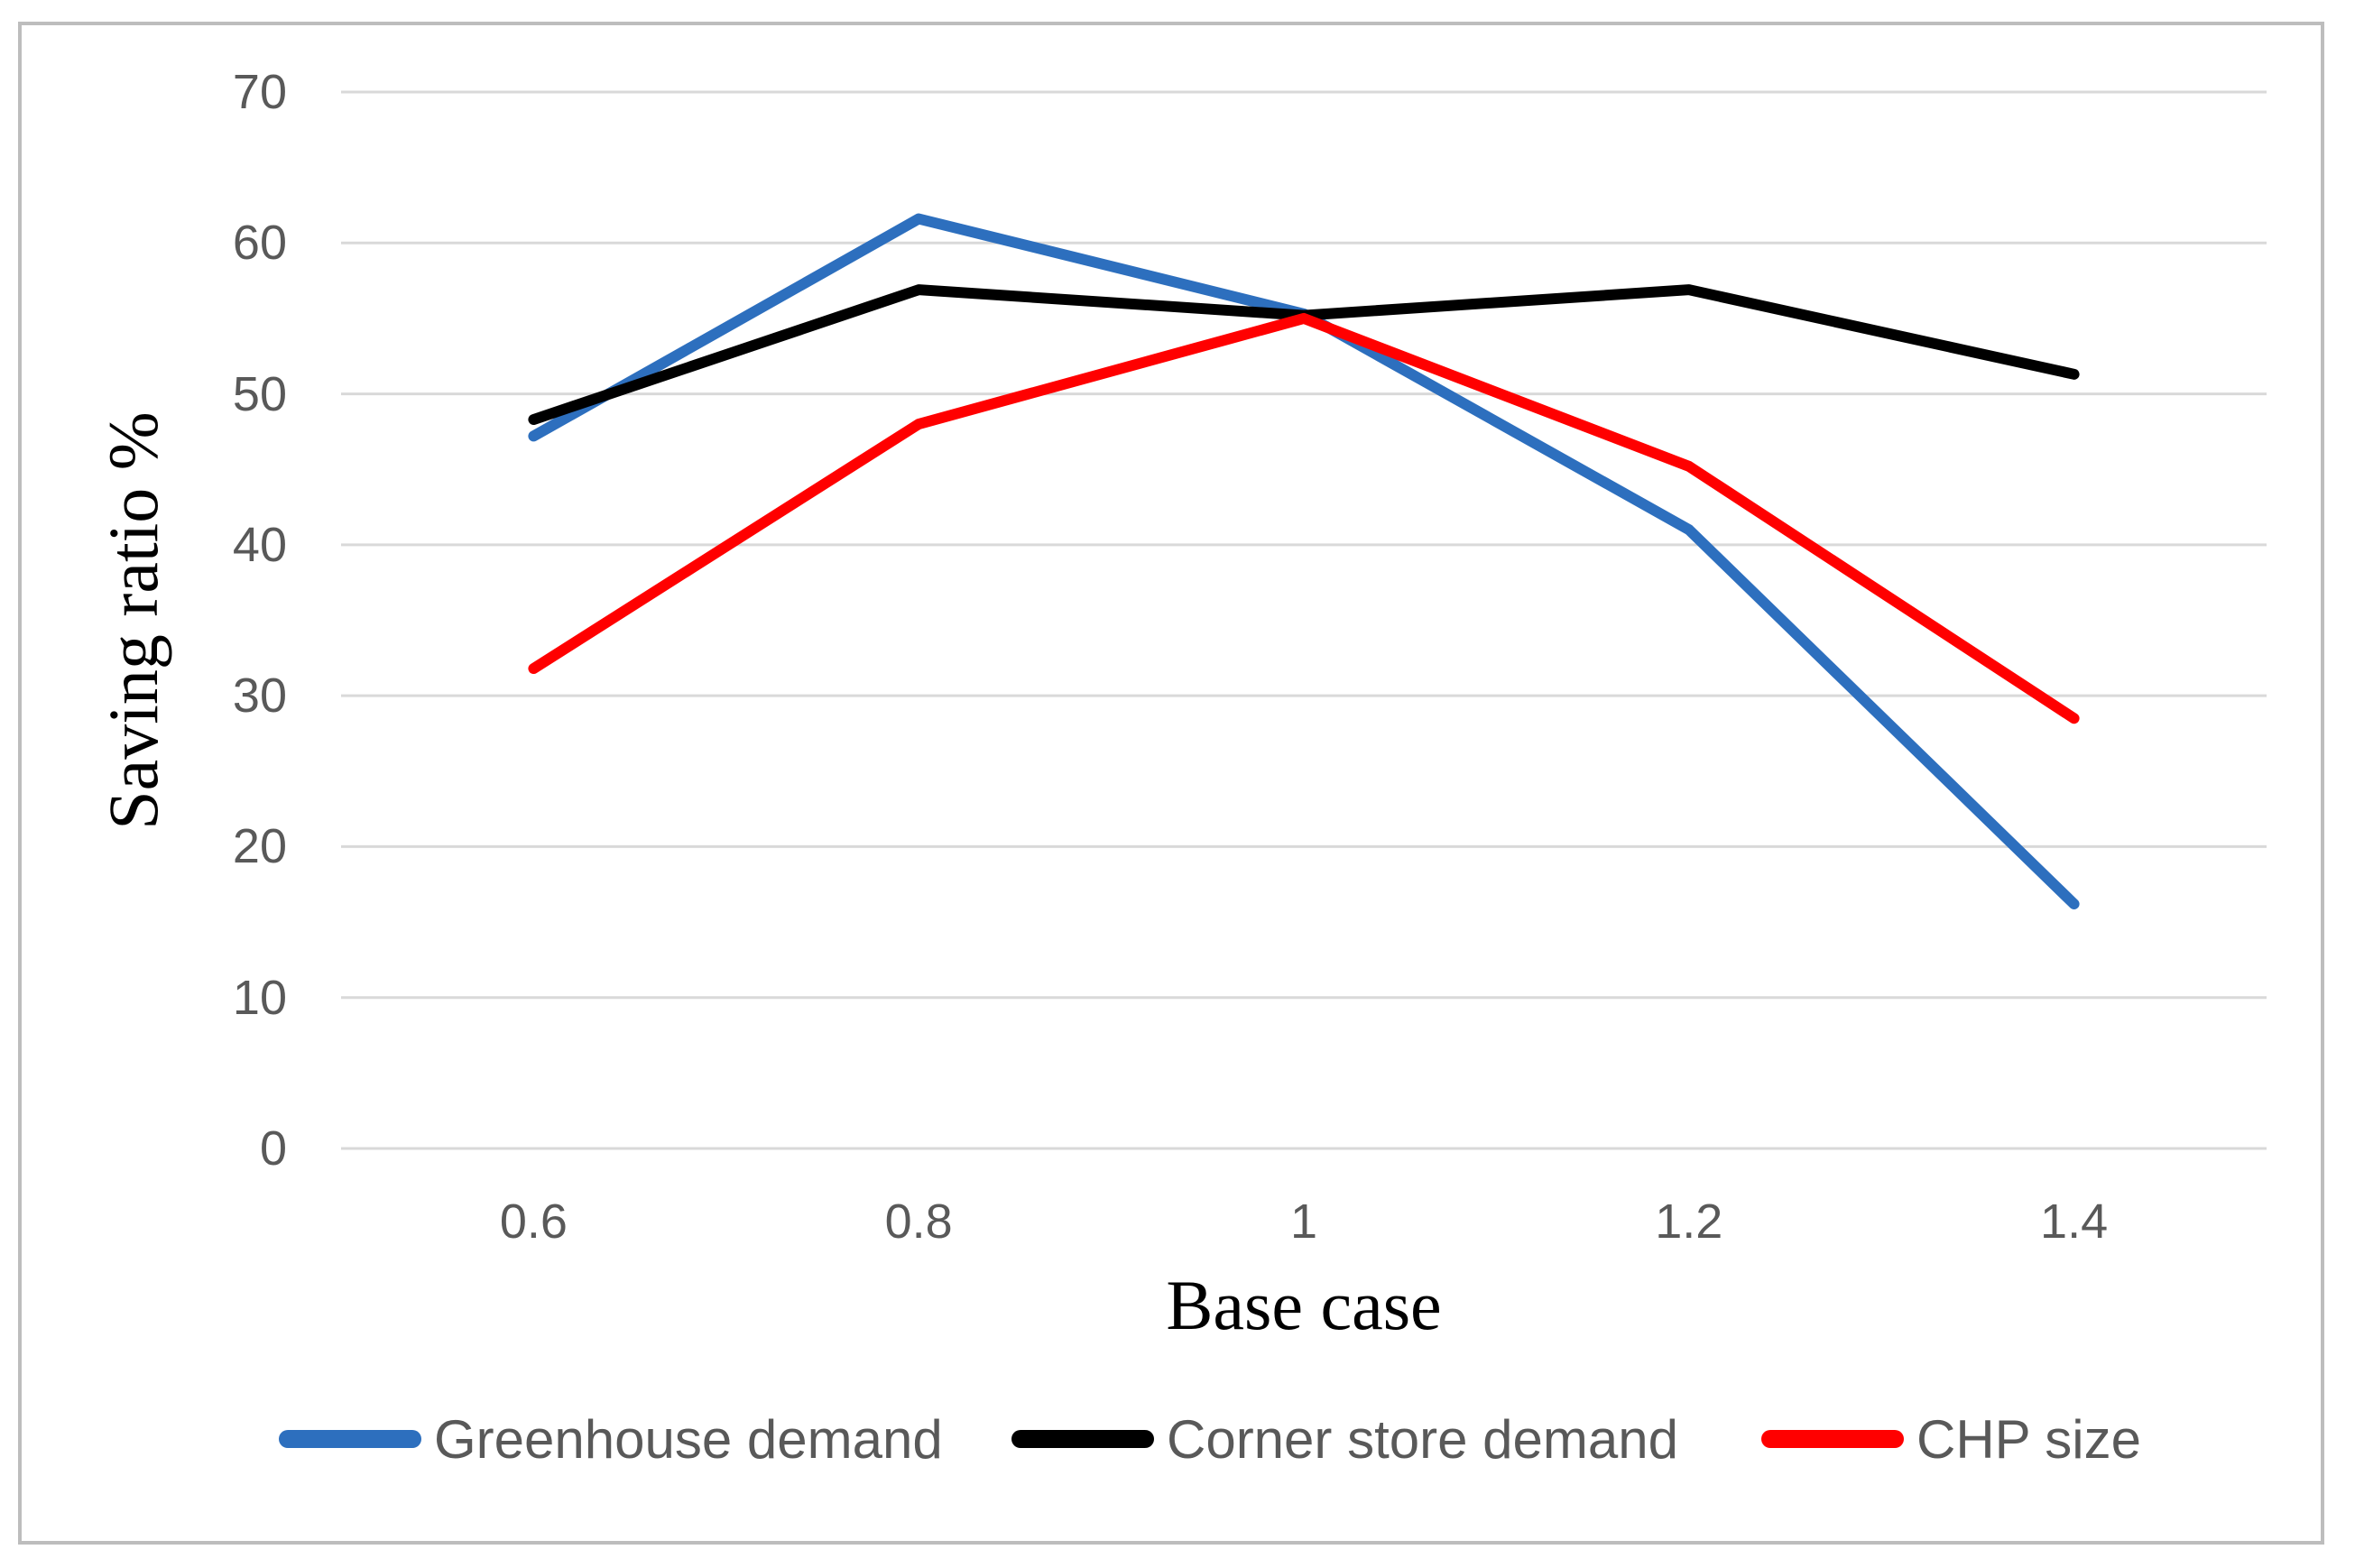 The height and width of the screenshot is (1568, 2355). I want to click on x-tick-label-1.2: 1.2, so click(1689, 1221).